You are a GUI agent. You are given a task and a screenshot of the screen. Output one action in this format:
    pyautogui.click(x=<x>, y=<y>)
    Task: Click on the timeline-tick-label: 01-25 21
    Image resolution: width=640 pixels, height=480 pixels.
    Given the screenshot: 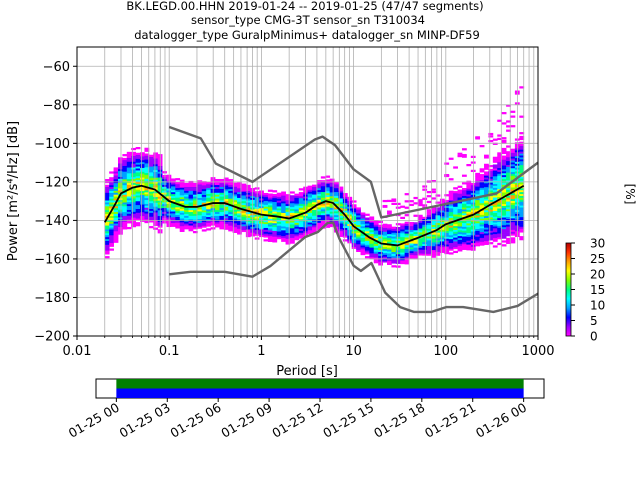 What is the action you would take?
    pyautogui.click(x=450, y=420)
    